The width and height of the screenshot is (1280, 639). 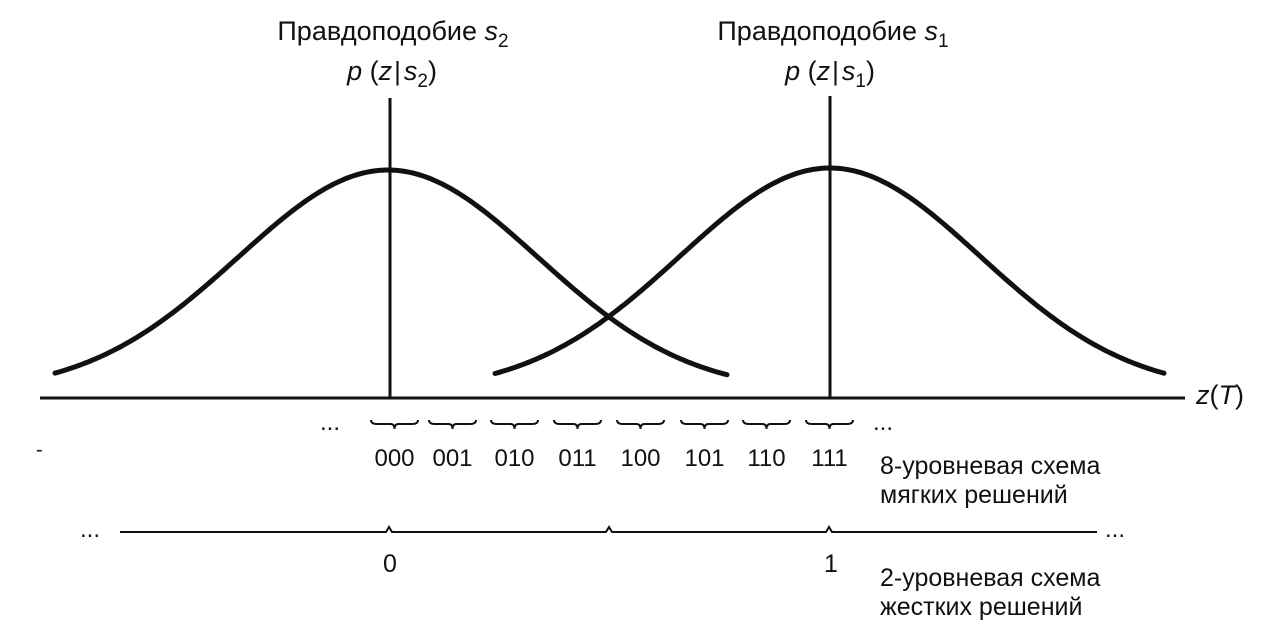 I want to click on code-label-010: 010, so click(x=514, y=458).